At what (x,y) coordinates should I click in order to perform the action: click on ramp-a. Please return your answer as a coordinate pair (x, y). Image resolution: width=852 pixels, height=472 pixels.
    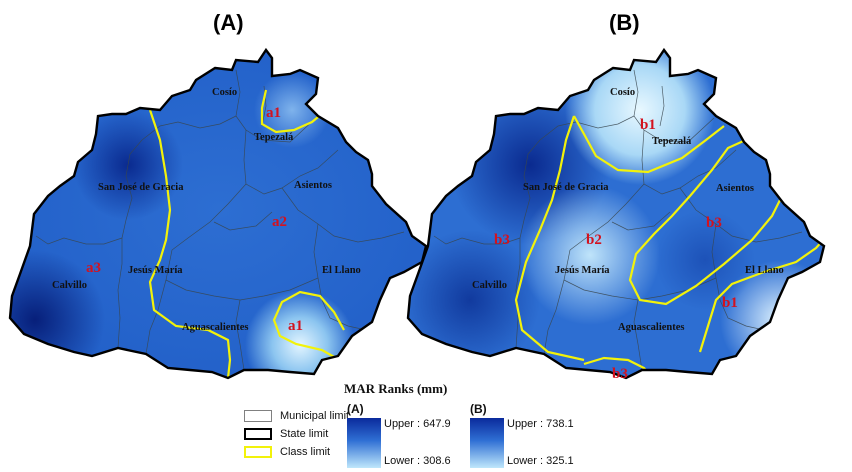
    Looking at the image, I should click on (364, 443).